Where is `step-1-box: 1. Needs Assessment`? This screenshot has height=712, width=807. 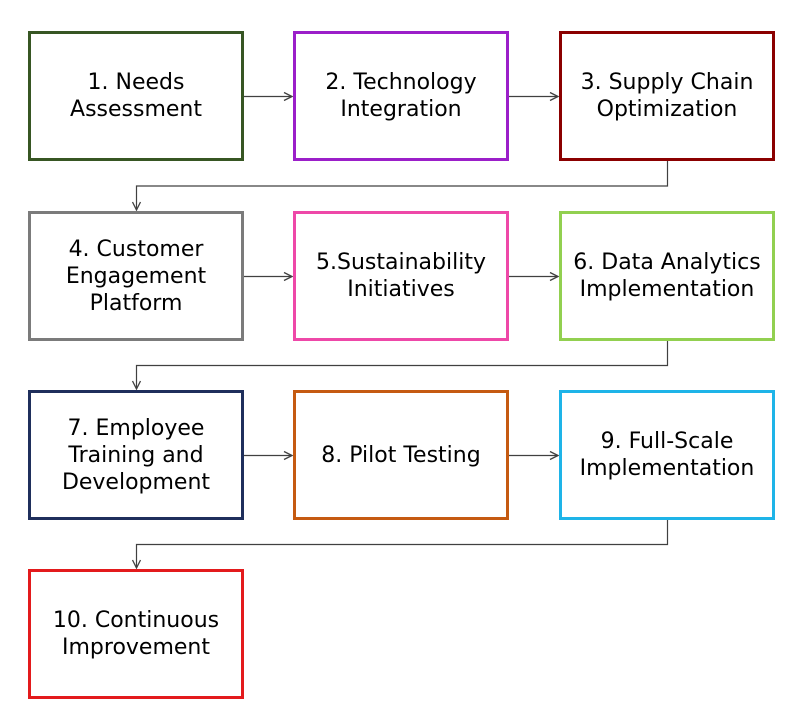 step-1-box: 1. Needs Assessment is located at coordinates (136, 96).